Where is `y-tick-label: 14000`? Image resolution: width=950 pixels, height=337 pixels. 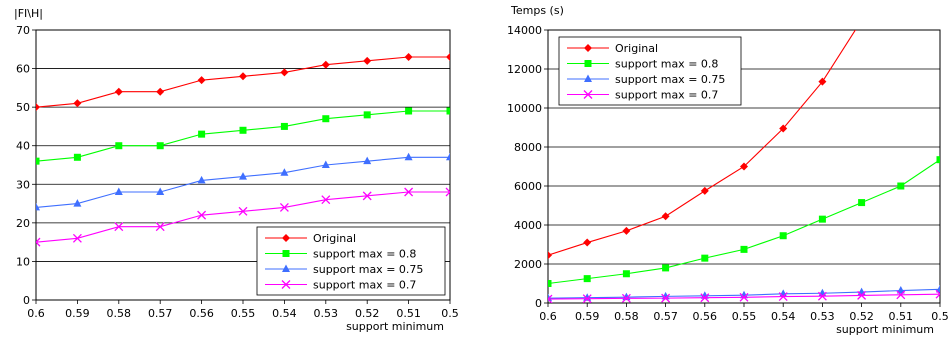 y-tick-label: 14000 is located at coordinates (524, 30).